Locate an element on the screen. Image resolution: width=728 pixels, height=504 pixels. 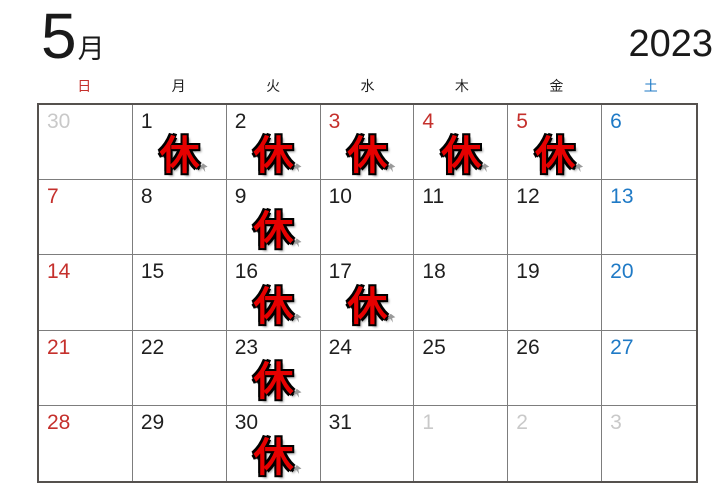
weekday-label-金: 金 is located at coordinates (556, 86).